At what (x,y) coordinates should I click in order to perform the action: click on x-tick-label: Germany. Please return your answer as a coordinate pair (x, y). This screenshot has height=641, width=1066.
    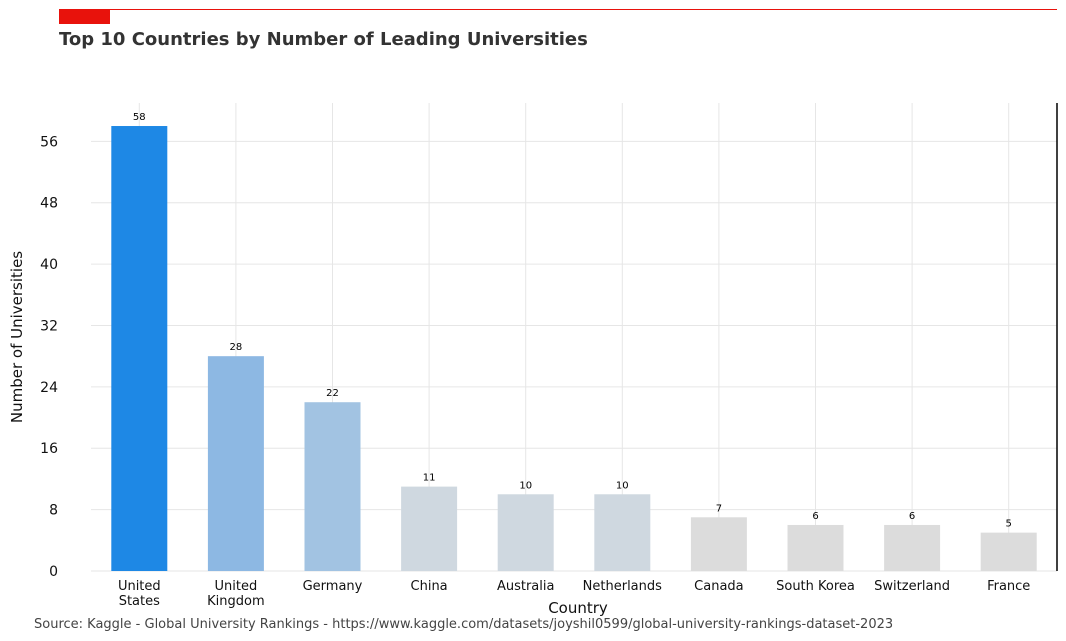
    Looking at the image, I should click on (333, 586).